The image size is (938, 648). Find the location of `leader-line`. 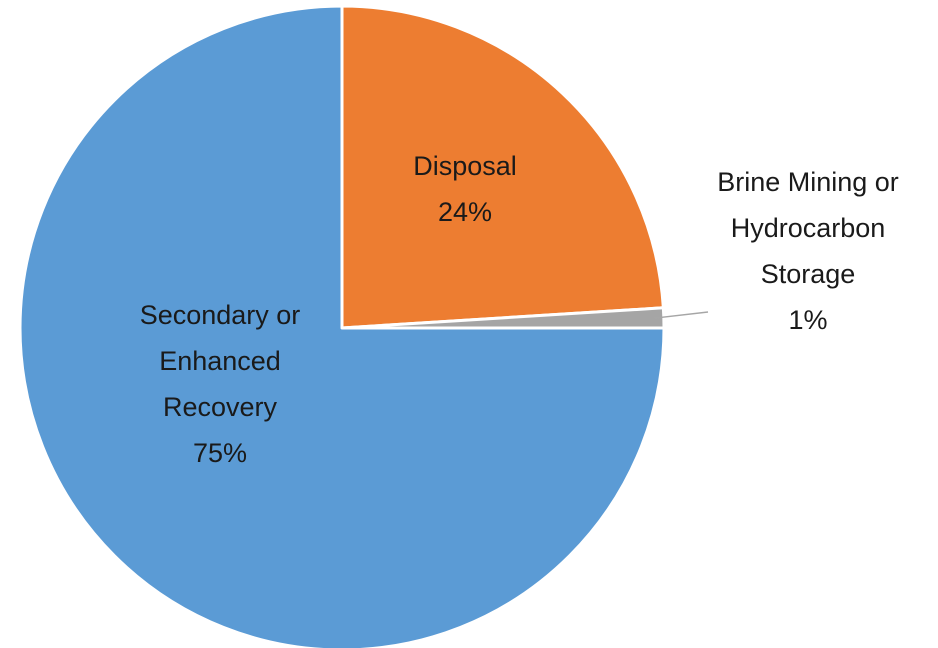

leader-line is located at coordinates (681, 315).